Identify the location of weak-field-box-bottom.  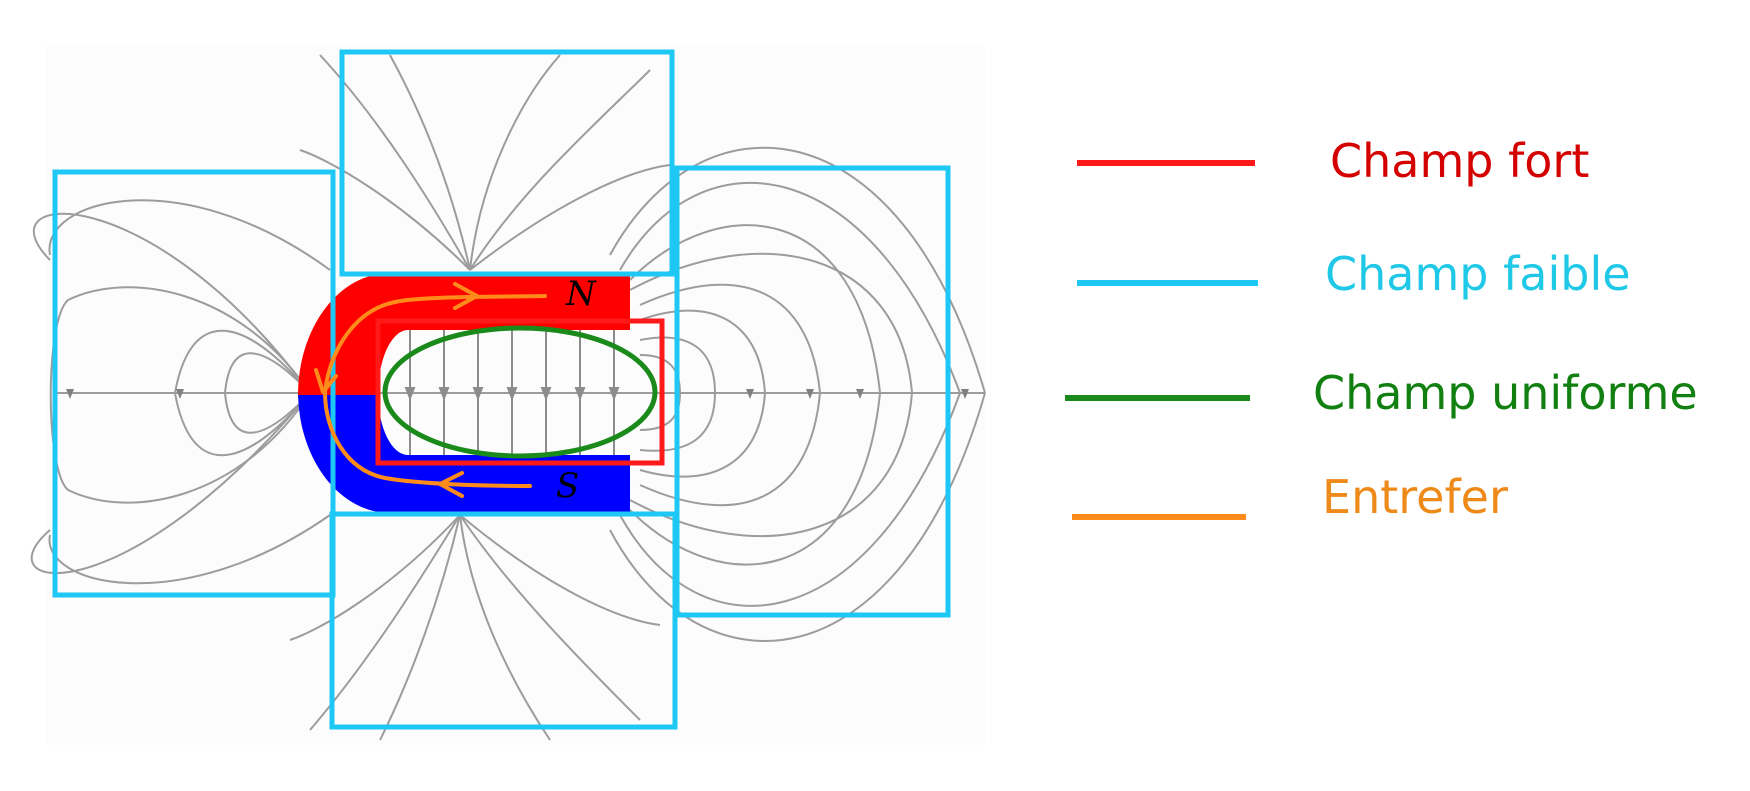
(503, 620).